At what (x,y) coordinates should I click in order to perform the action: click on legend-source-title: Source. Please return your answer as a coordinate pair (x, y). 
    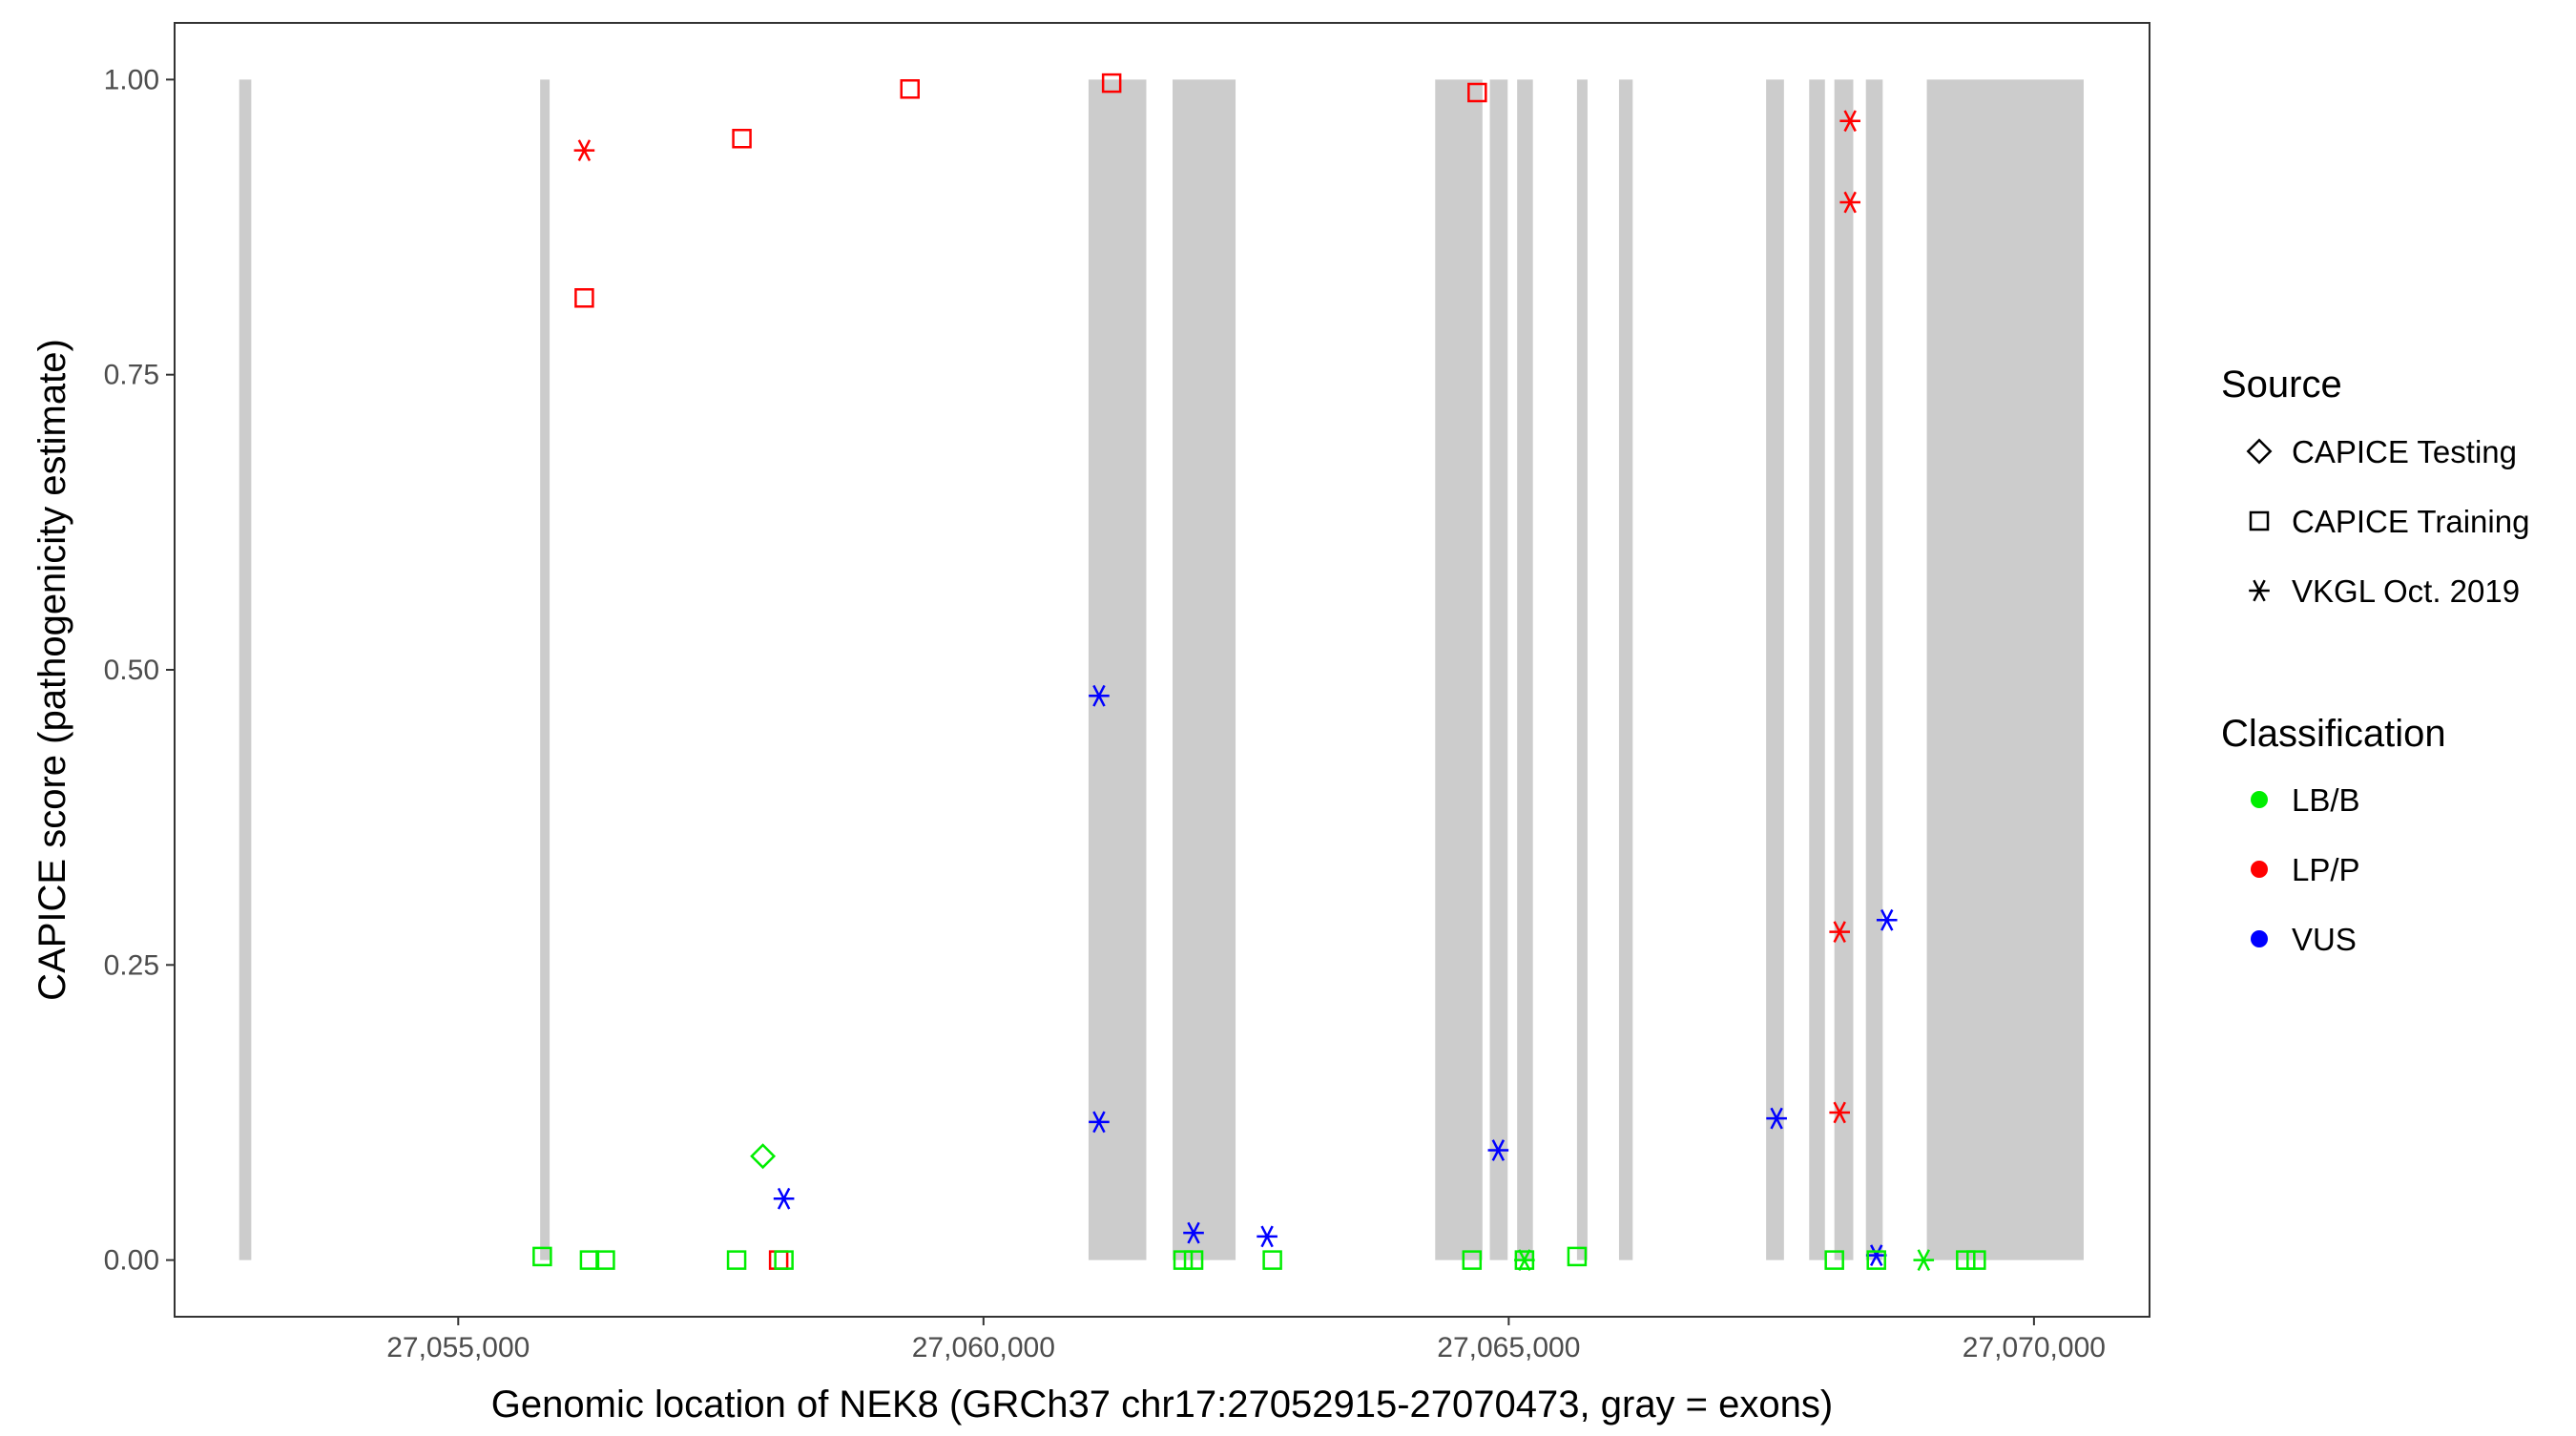
    Looking at the image, I should click on (2281, 385).